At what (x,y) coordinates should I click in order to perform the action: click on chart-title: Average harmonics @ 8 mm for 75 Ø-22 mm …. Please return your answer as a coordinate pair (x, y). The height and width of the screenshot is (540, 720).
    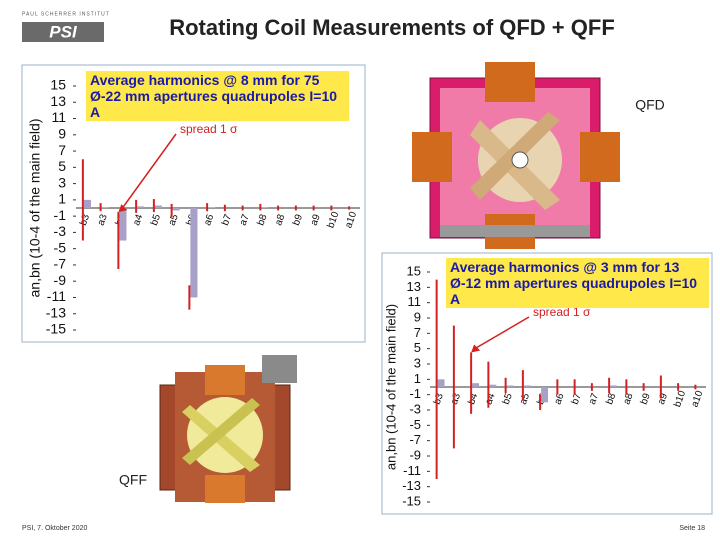
    Looking at the image, I should click on (217, 96).